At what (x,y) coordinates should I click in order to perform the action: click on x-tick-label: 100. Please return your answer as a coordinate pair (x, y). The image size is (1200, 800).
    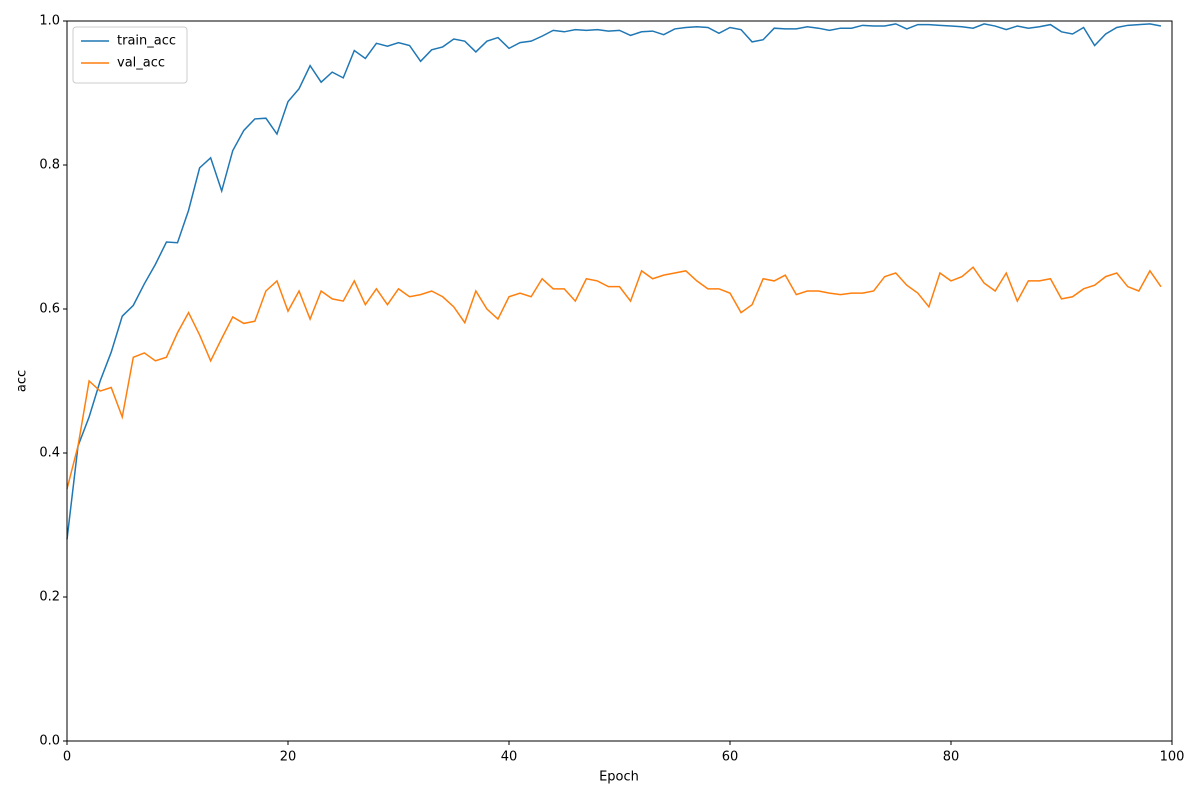
    Looking at the image, I should click on (1172, 757).